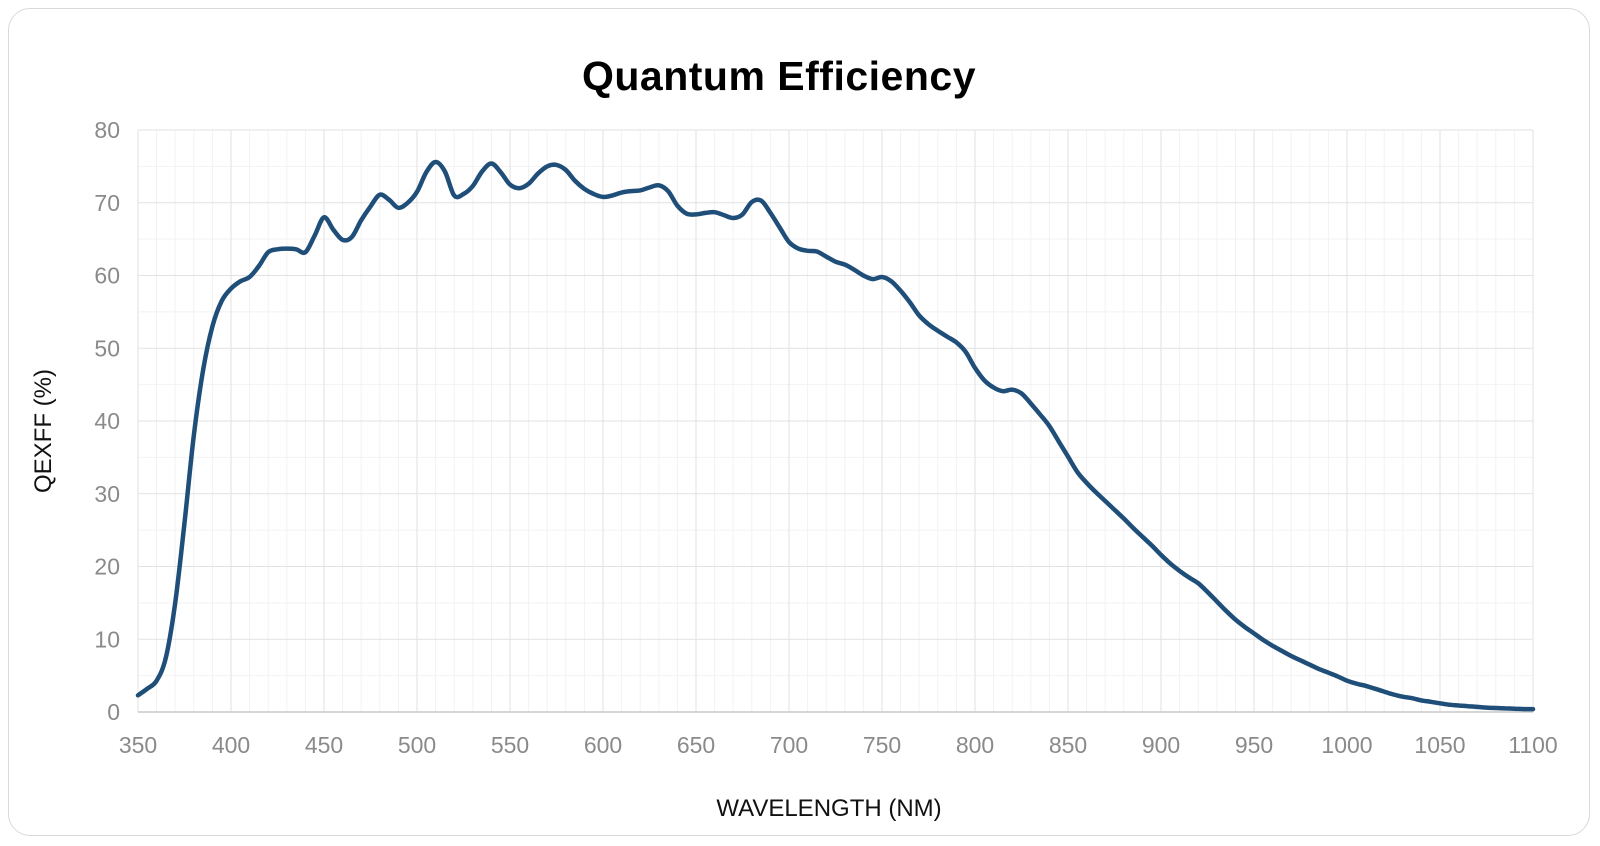 The height and width of the screenshot is (846, 1600). I want to click on x-tick-label: 950, so click(1254, 745).